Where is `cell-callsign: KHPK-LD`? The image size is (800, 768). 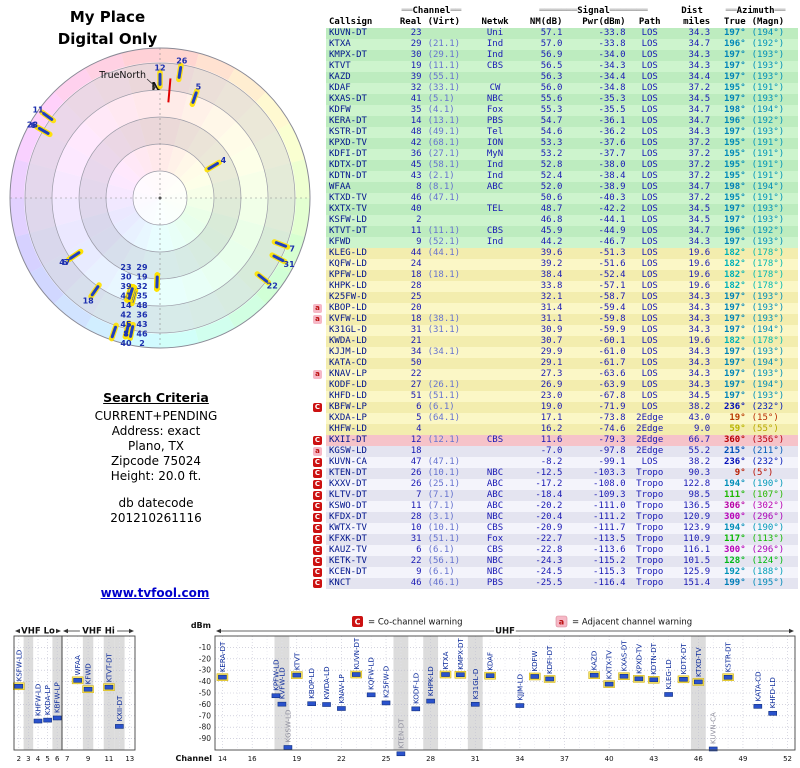 cell-callsign: KHPK-LD is located at coordinates (348, 286).